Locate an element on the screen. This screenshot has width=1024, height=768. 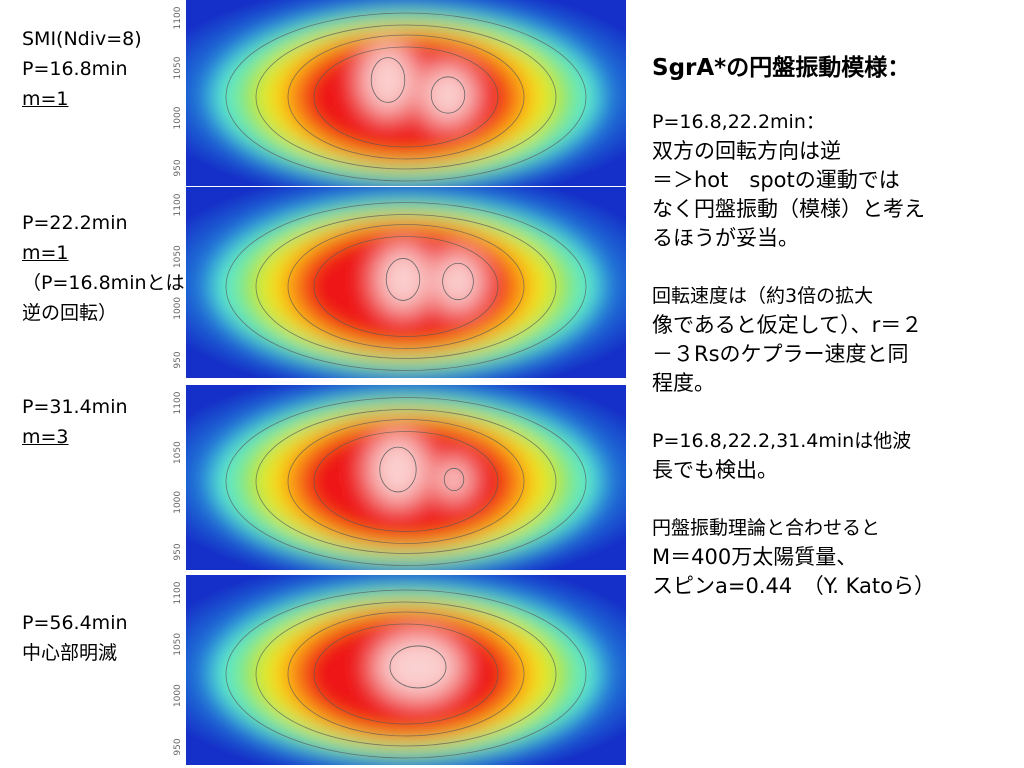
label-line: P=16.8min is located at coordinates (75, 69).